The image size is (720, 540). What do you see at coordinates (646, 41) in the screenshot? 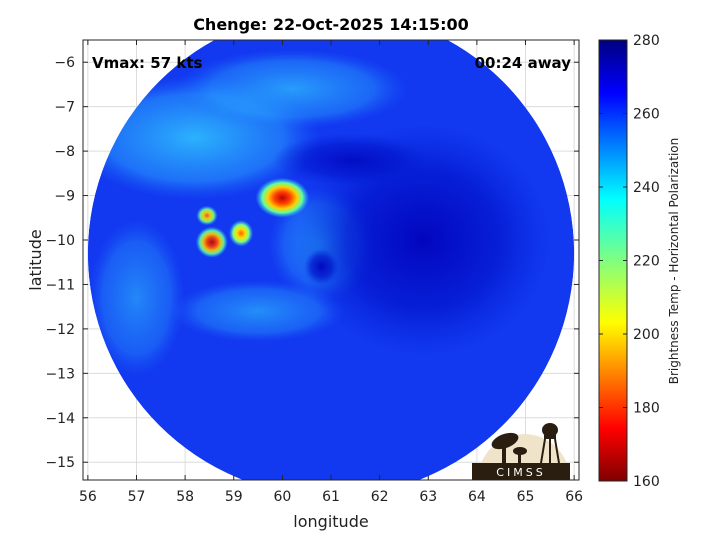
I see `colorbar-tick-label: 280` at bounding box center [646, 41].